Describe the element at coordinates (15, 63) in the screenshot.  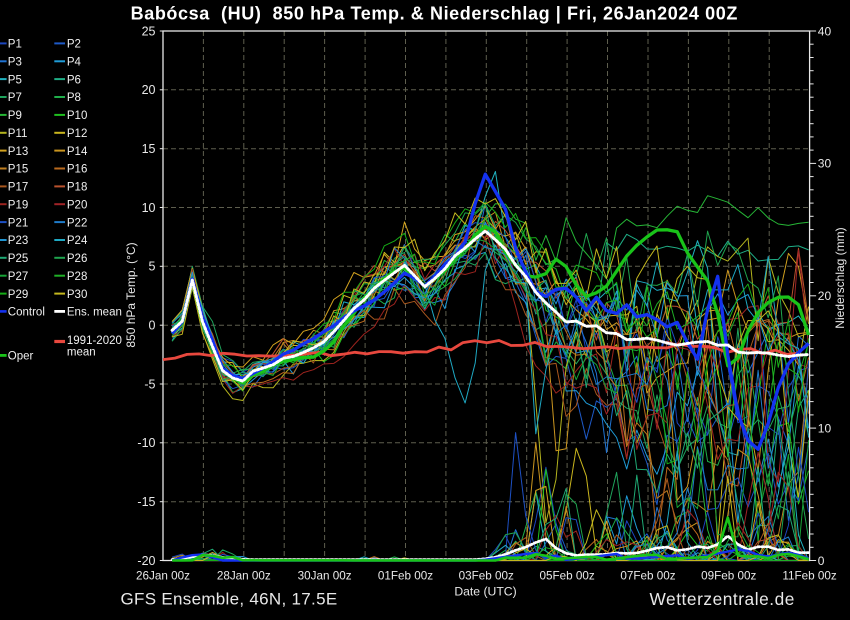
I see `svg-text: P3` at that location.